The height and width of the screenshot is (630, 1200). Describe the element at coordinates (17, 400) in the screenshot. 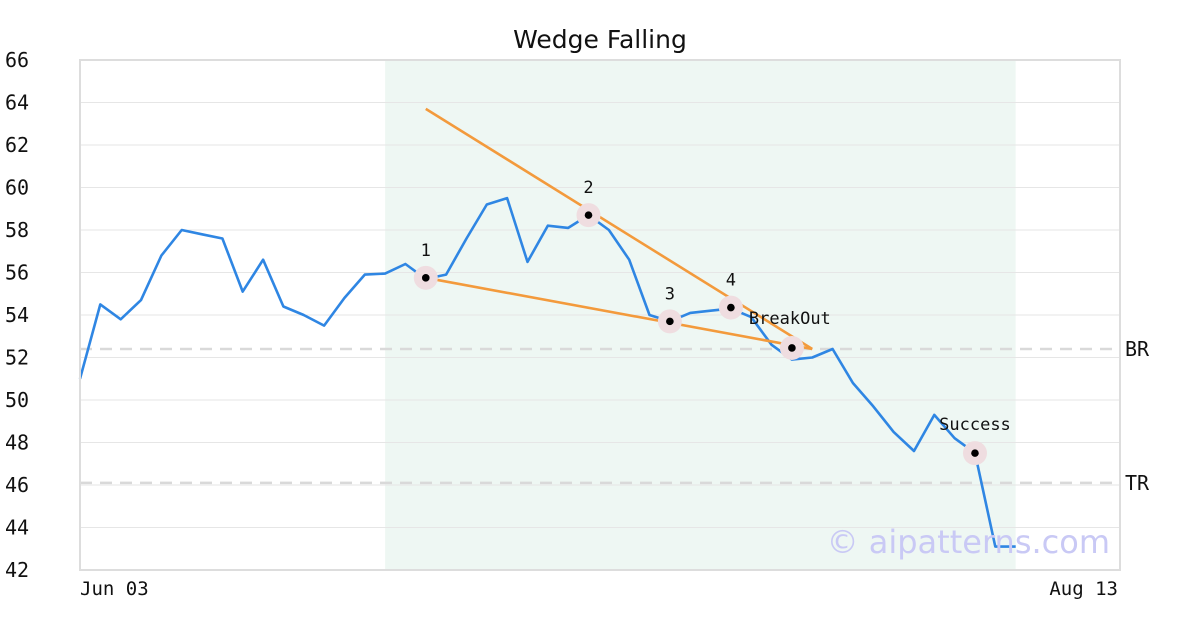

I see `y-tick-label: 50` at that location.